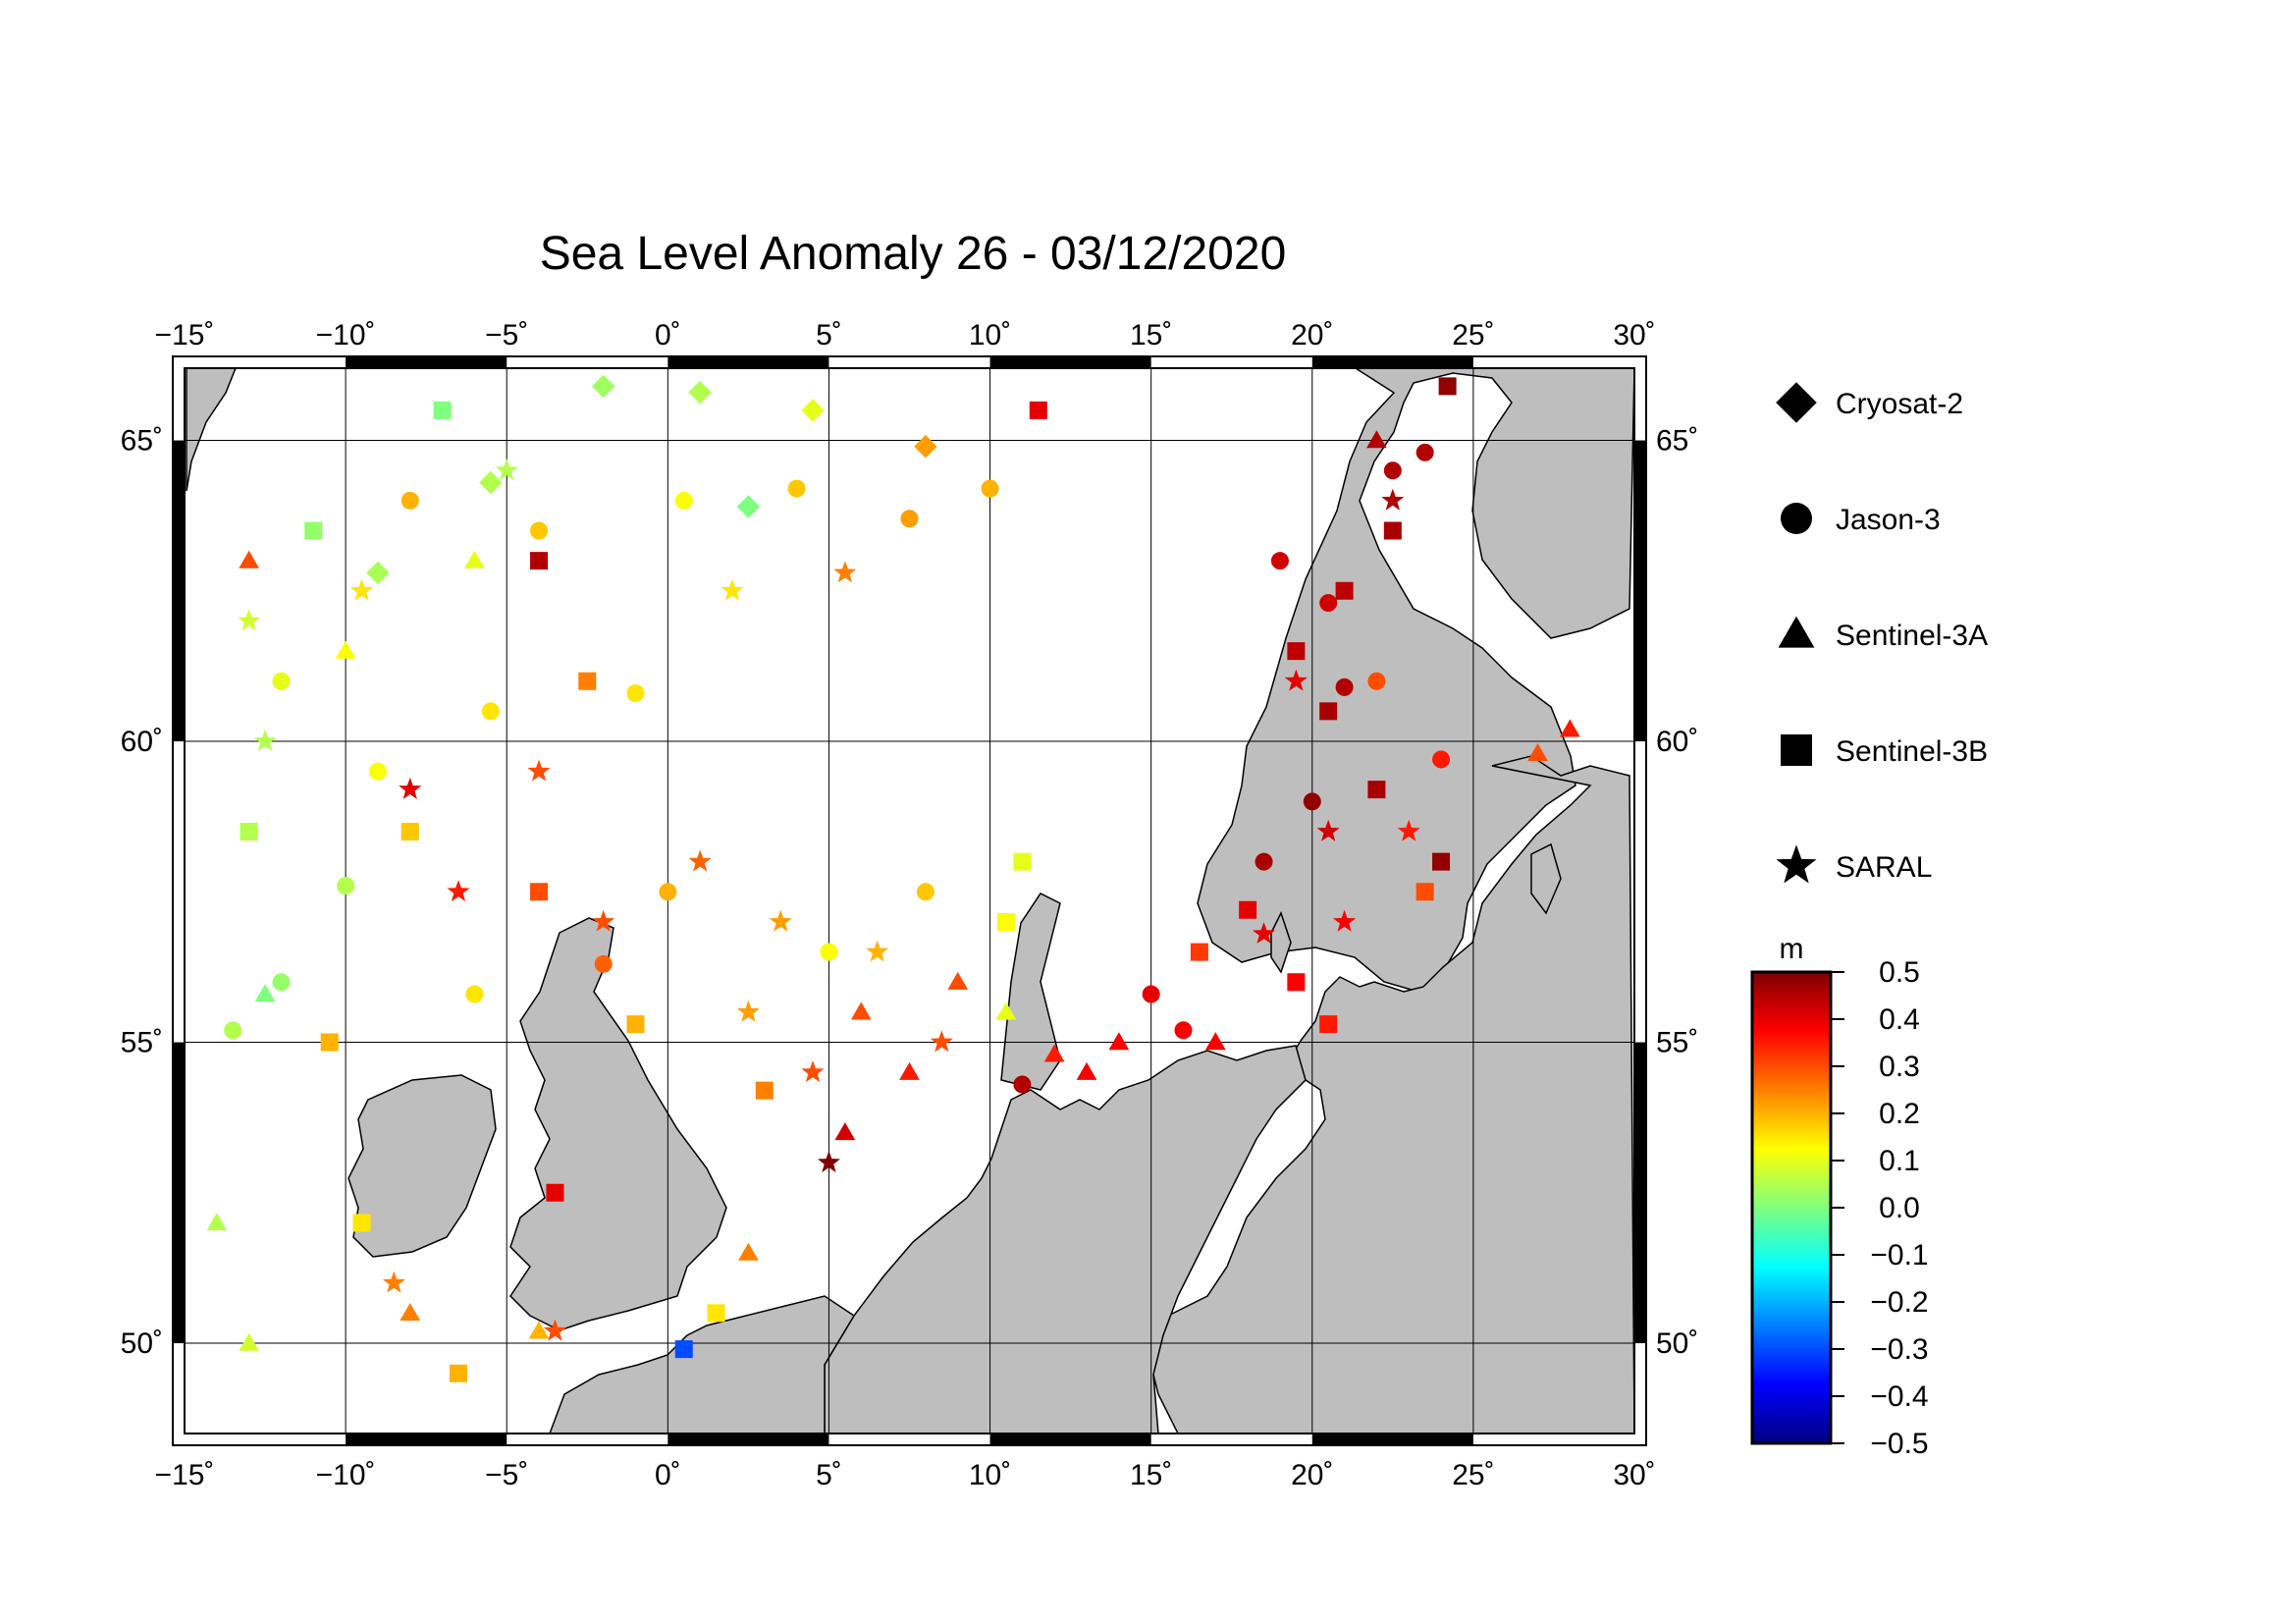  Describe the element at coordinates (1791, 1207) in the screenshot. I see `colorbar-gradient` at that location.